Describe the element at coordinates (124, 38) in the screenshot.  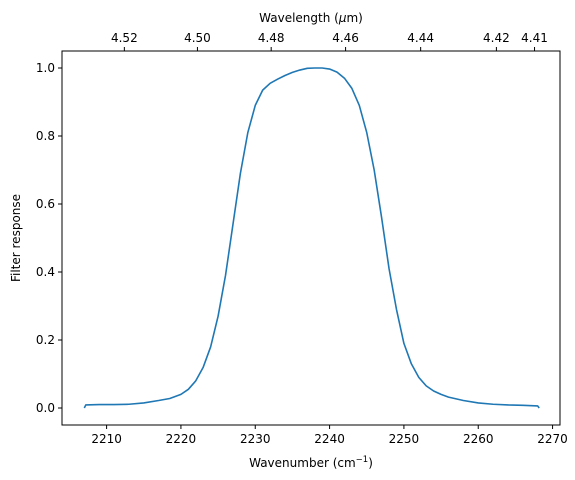
I see `top-x-tick-label: 4.52` at that location.